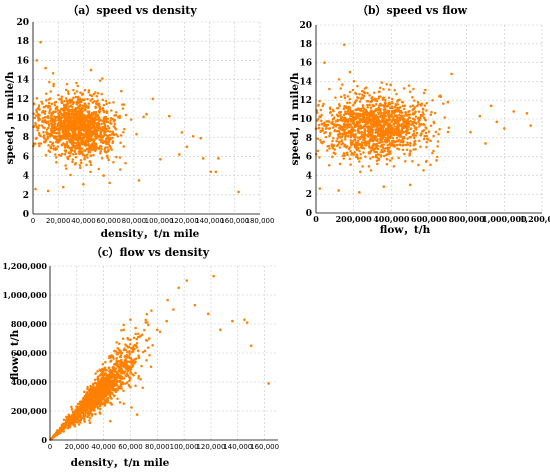  I want to click on panel-c-points, so click(159, 358).